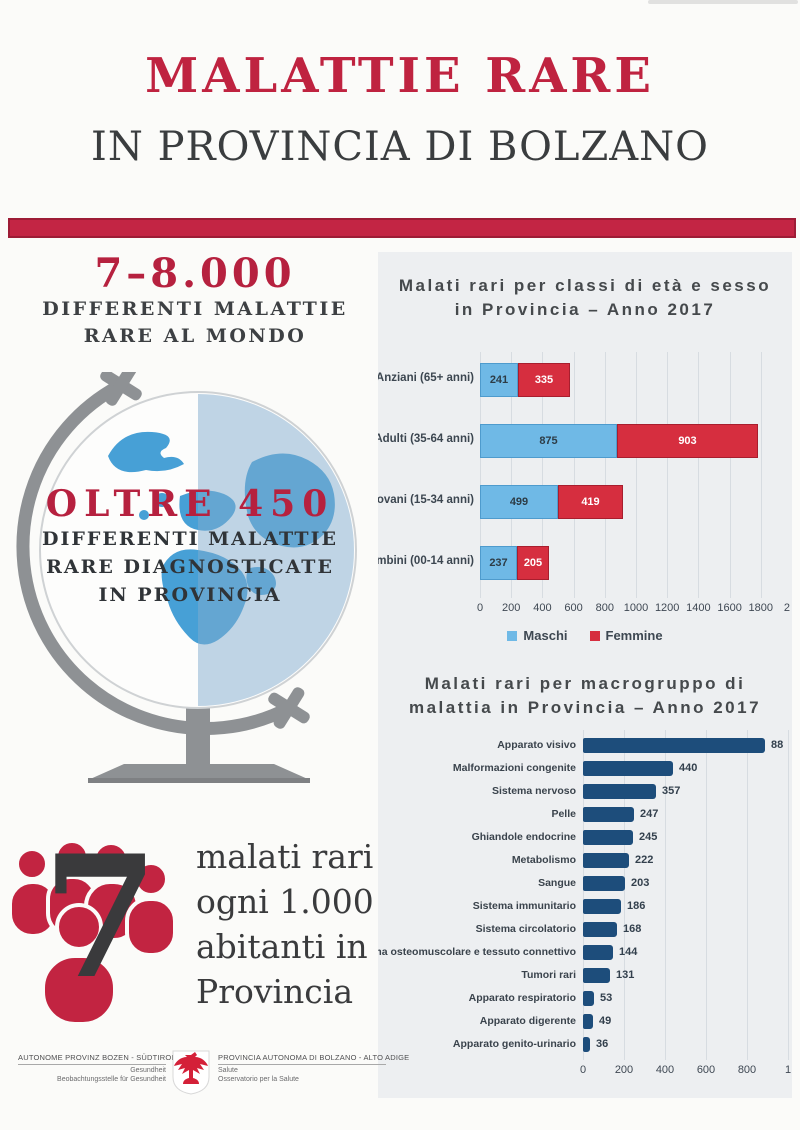  Describe the element at coordinates (640, 883) in the screenshot. I see `value-label: 203` at that location.